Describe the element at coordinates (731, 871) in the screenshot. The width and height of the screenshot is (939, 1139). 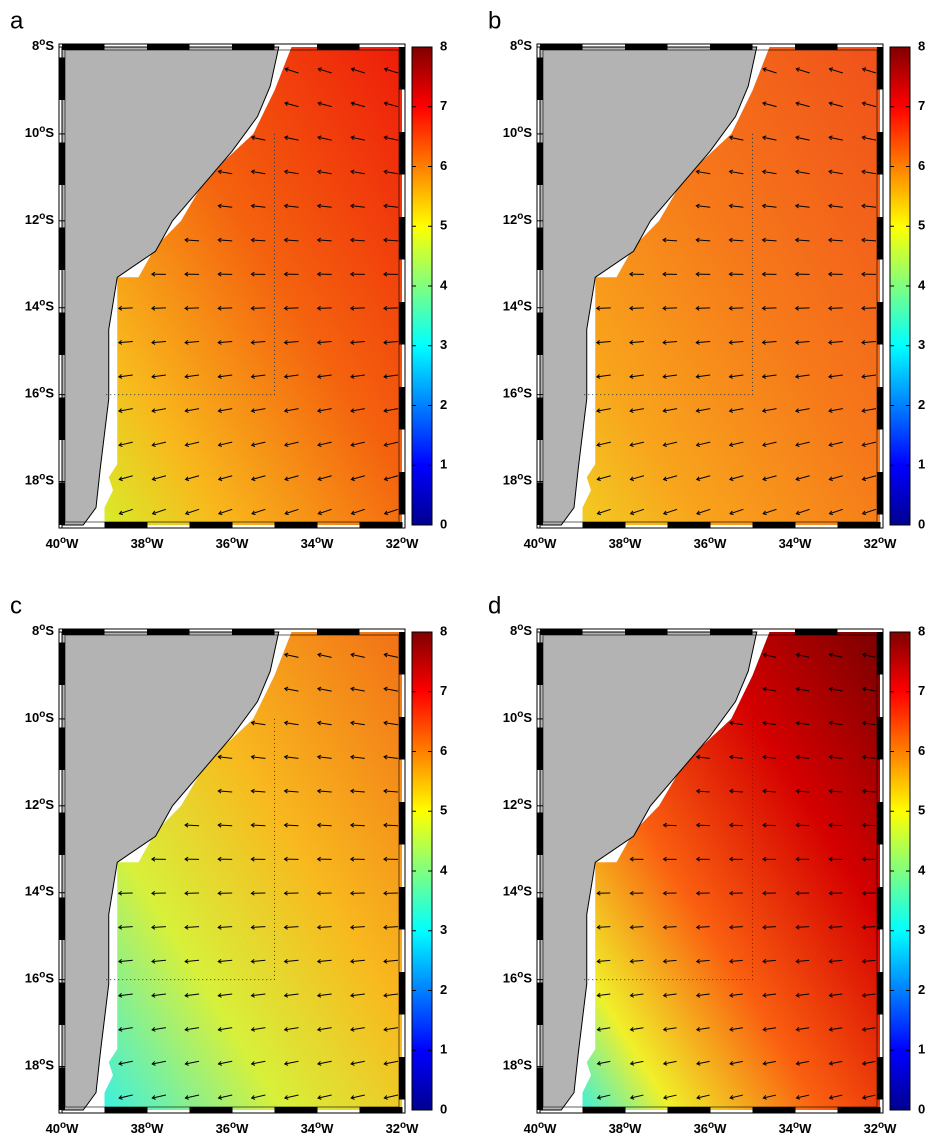
I see `ocean-field` at that location.